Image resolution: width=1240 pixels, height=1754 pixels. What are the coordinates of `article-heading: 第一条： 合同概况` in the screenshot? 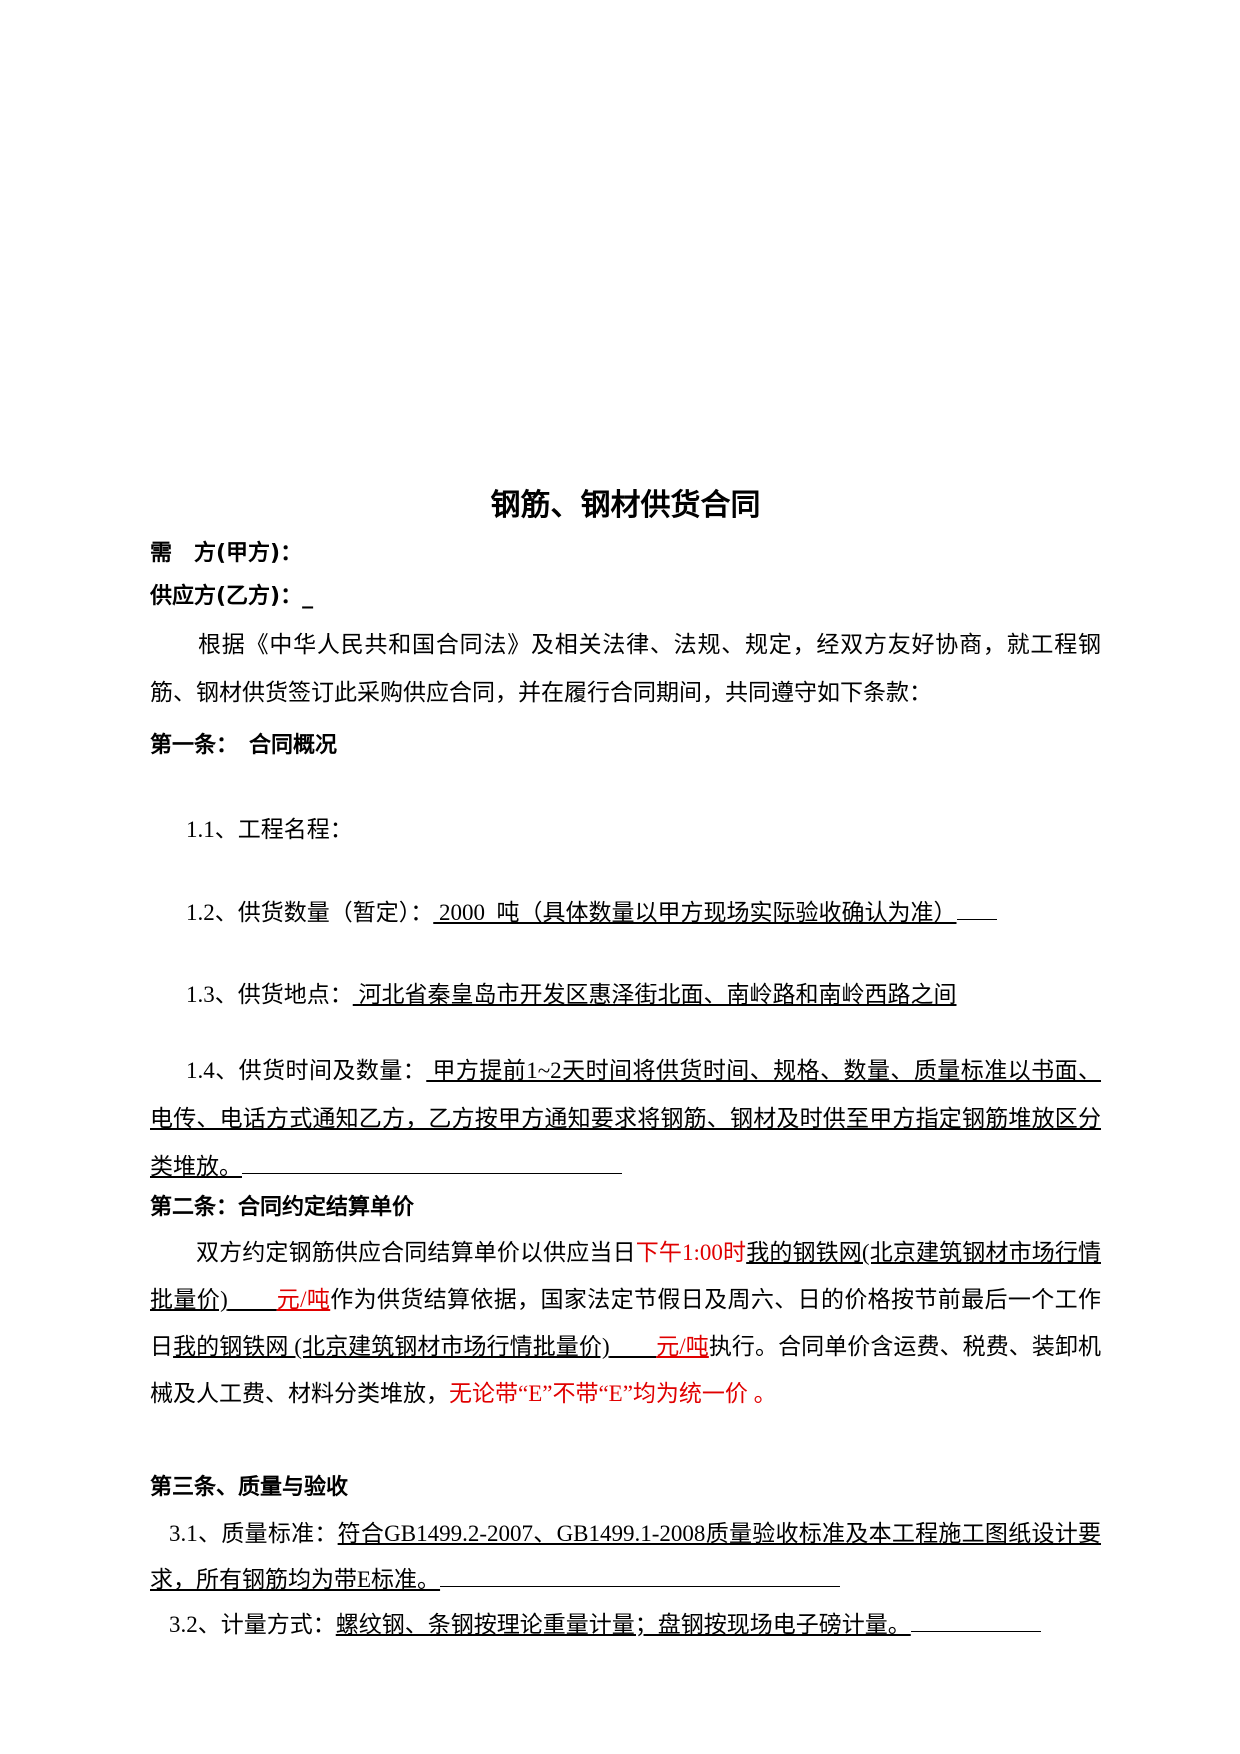 It's located at (244, 745).